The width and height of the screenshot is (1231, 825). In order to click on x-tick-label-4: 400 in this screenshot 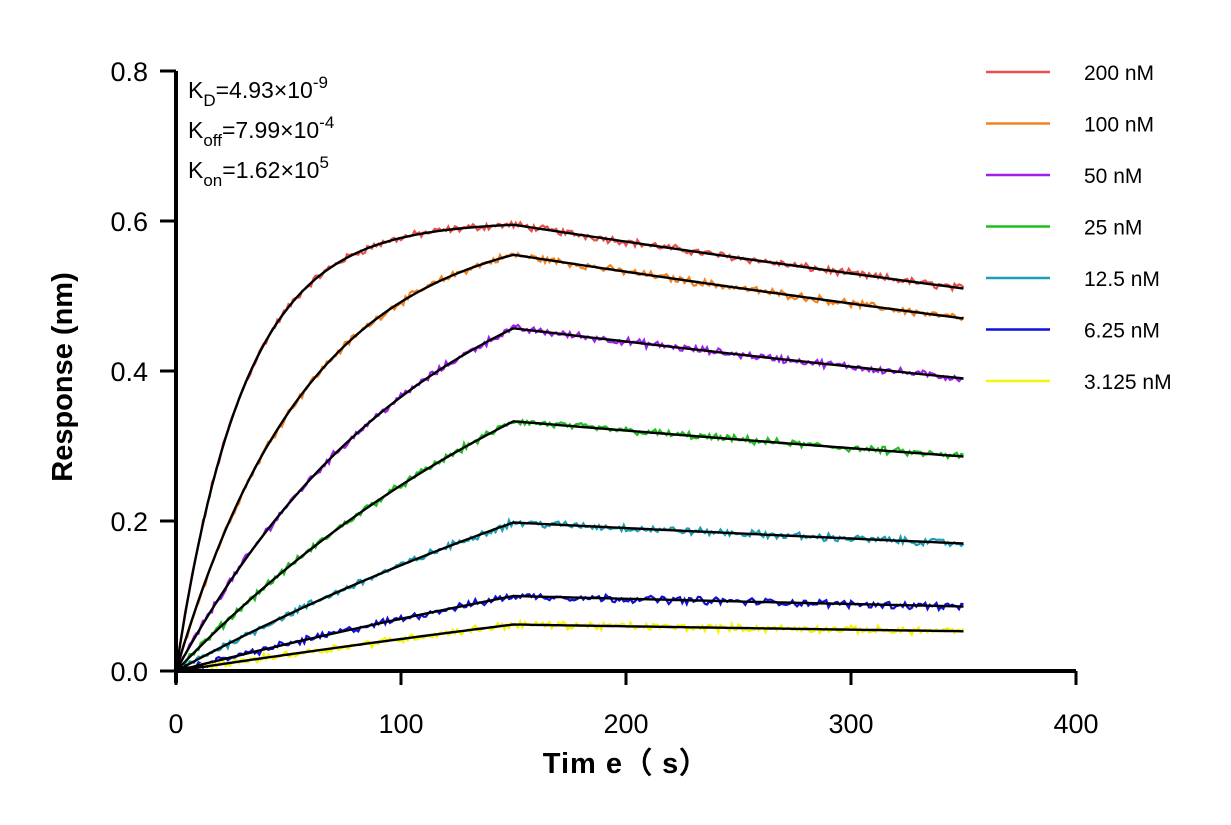, I will do `click(1075, 724)`.